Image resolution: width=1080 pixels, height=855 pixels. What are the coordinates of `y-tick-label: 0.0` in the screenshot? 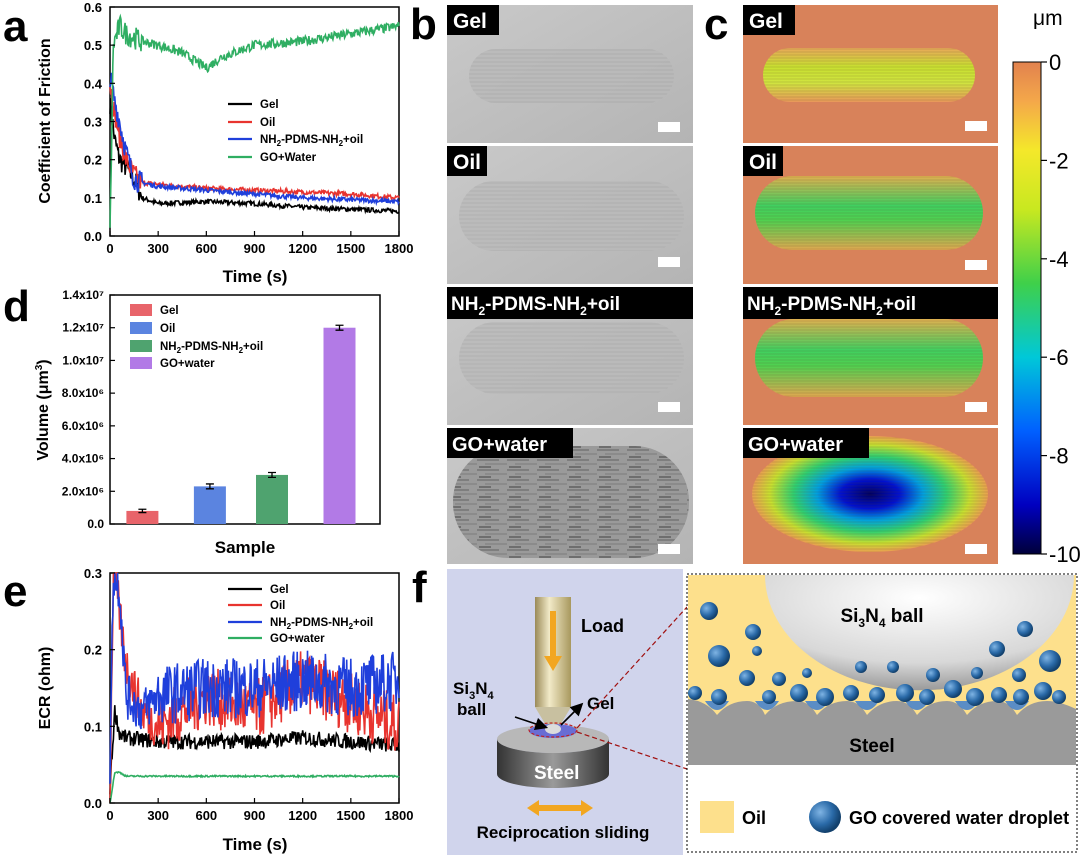 It's located at (93, 803).